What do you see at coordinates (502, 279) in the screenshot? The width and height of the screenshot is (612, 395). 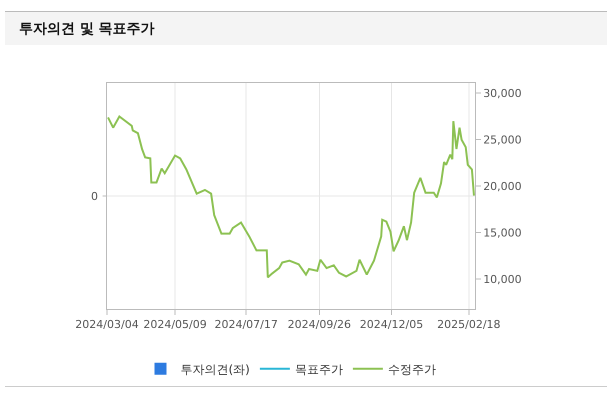 I see `y2-tick-label: 10,000` at bounding box center [502, 279].